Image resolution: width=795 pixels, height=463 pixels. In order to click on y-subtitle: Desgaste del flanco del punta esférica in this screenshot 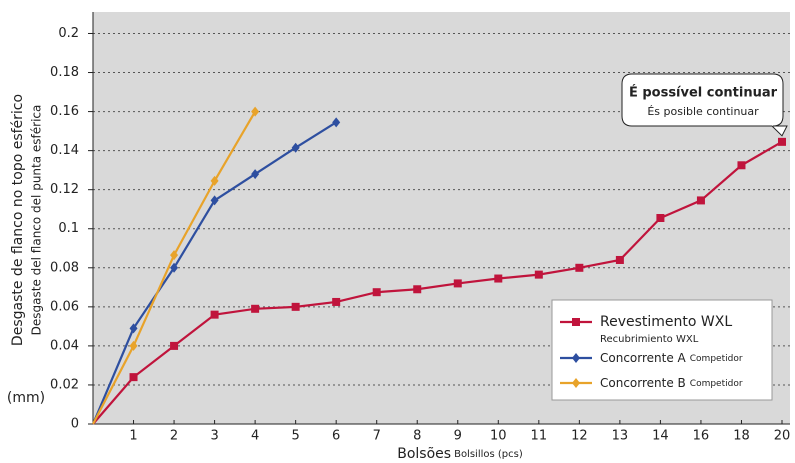, I will do `click(37, 220)`.